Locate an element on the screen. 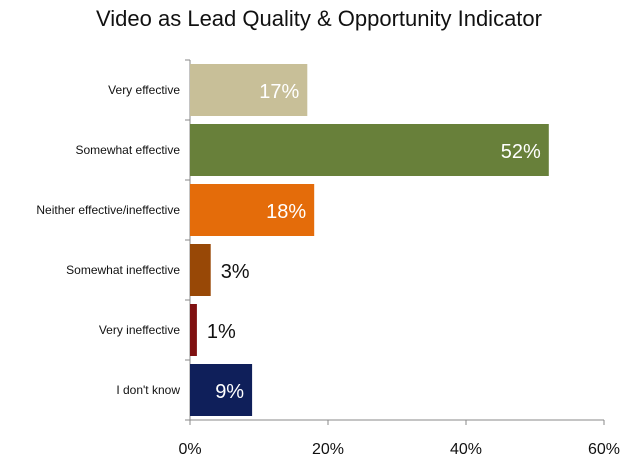  x-tick-label: 60% is located at coordinates (604, 449).